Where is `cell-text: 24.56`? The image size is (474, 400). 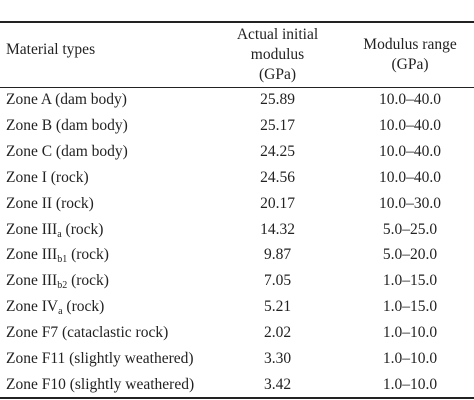 cell-text: 24.56 is located at coordinates (277, 177).